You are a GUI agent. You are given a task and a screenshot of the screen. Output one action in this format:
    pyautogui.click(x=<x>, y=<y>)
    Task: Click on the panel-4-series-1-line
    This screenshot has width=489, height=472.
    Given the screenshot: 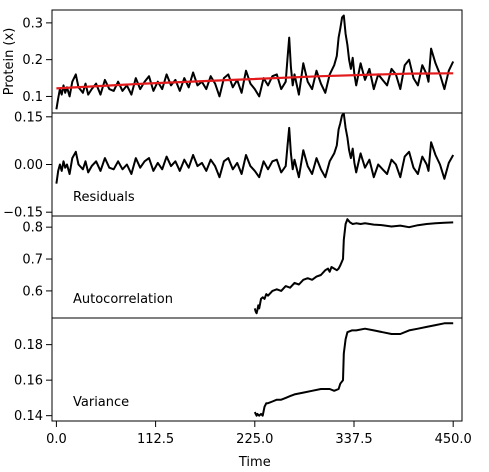 What is the action you would take?
    pyautogui.click(x=353, y=369)
    